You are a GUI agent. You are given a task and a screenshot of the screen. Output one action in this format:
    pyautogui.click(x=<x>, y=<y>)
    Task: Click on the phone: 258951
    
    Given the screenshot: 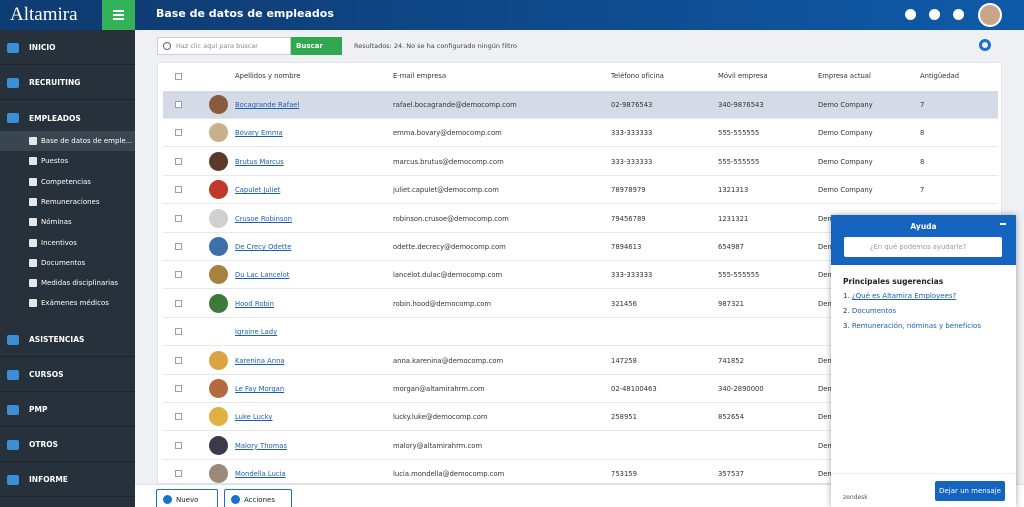 What is the action you would take?
    pyautogui.click(x=624, y=417)
    